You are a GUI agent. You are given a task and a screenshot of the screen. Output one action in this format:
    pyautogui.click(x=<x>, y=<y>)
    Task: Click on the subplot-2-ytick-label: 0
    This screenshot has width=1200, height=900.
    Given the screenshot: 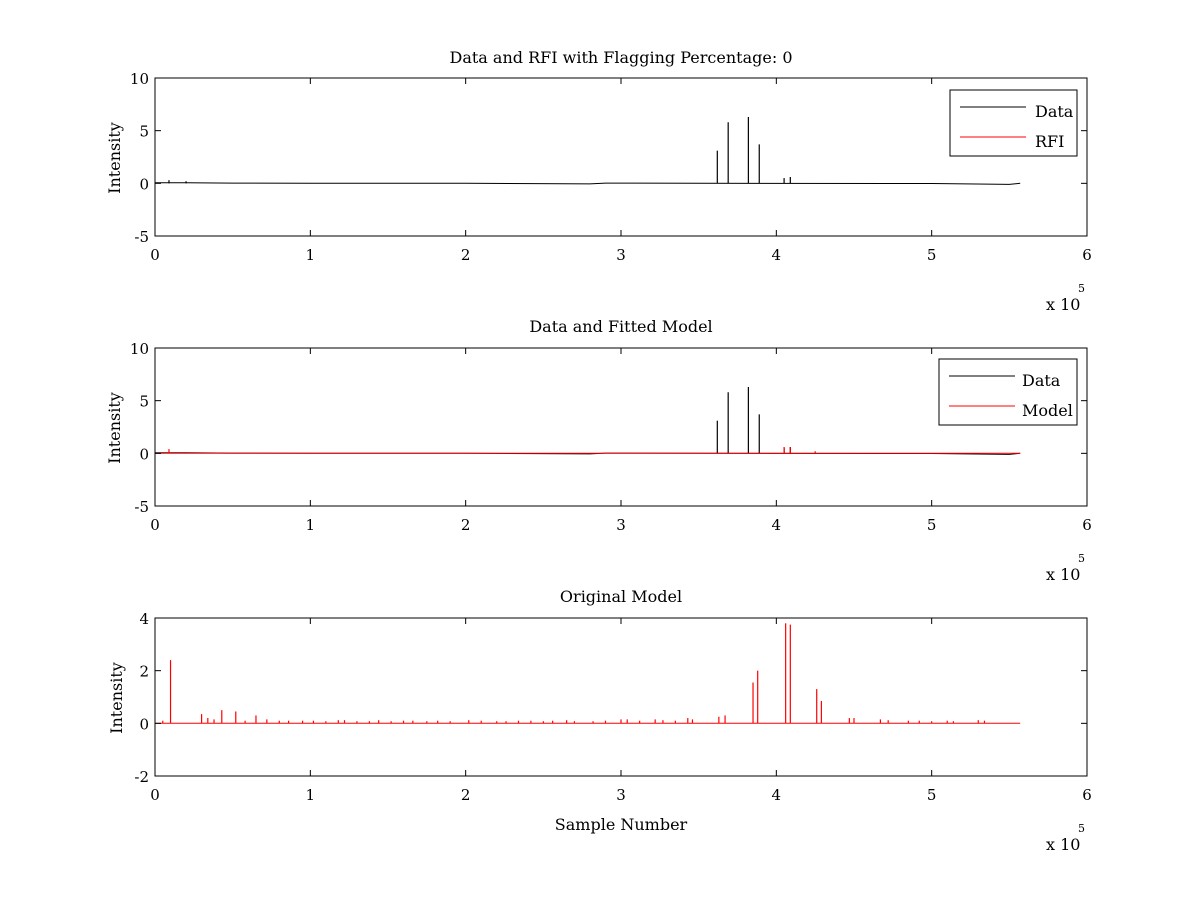 What is the action you would take?
    pyautogui.click(x=144, y=454)
    